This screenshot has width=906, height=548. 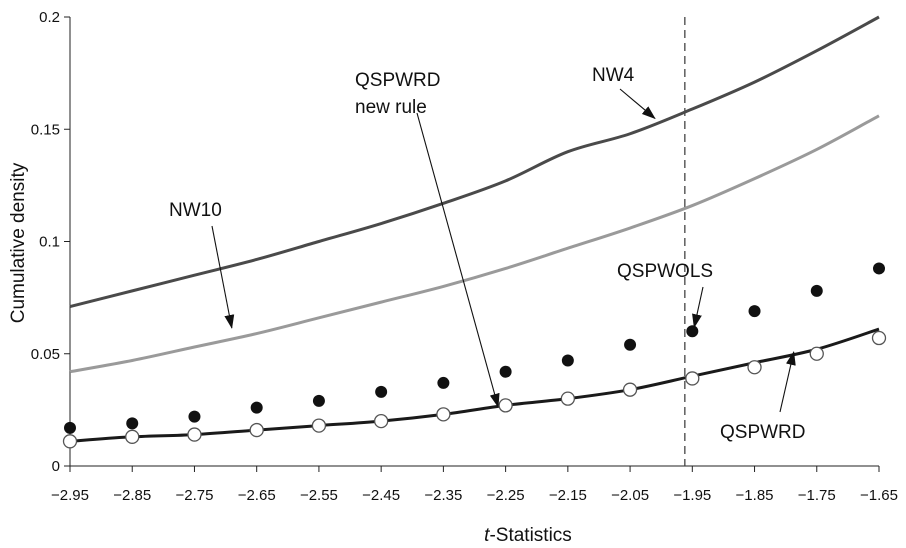 I want to click on x-tick-label: −1.95, so click(x=692, y=495).